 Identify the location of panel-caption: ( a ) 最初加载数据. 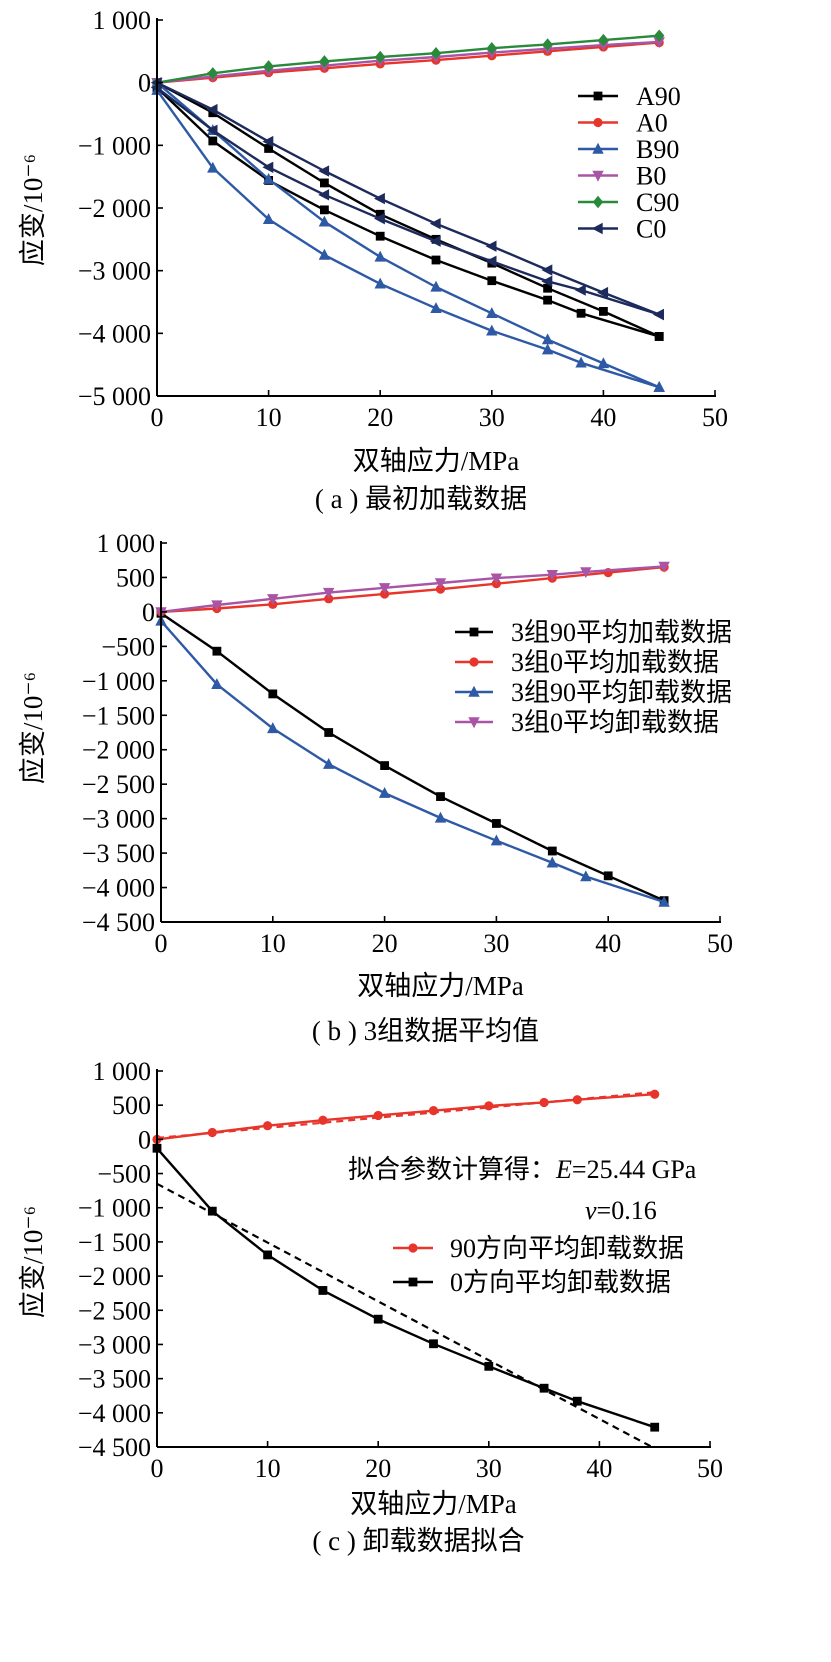
(421, 499).